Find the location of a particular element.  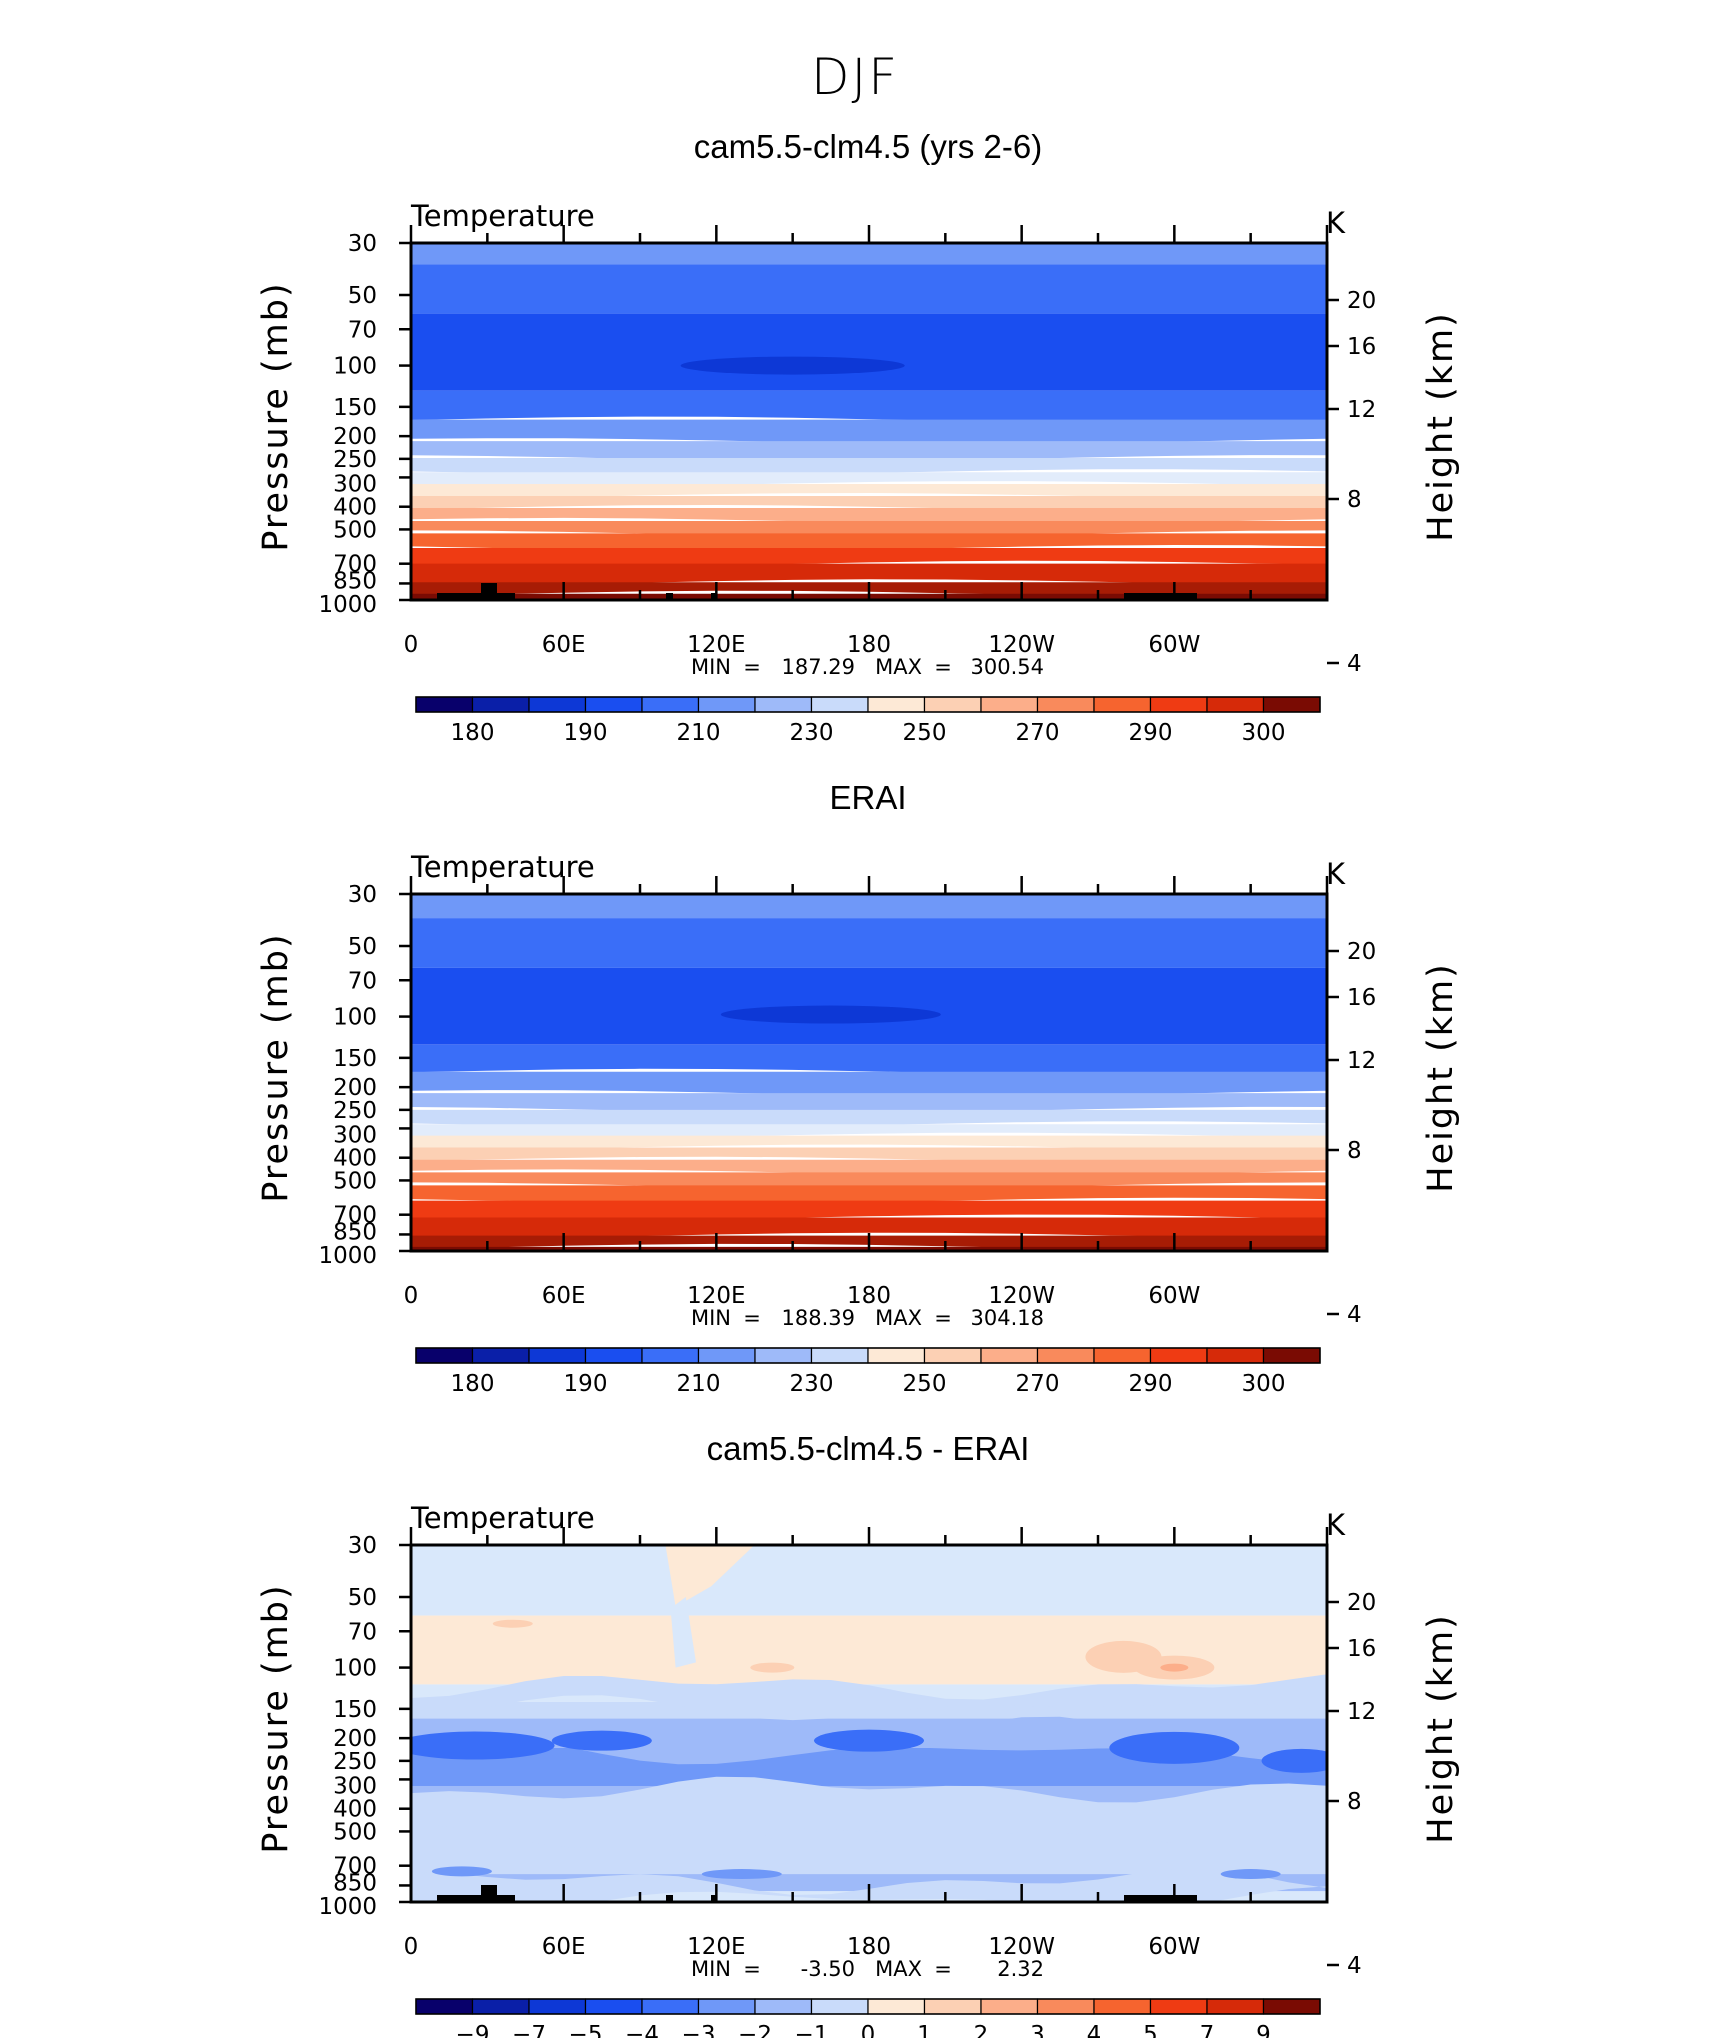

max-value: 304.18 is located at coordinates (1007, 1318).